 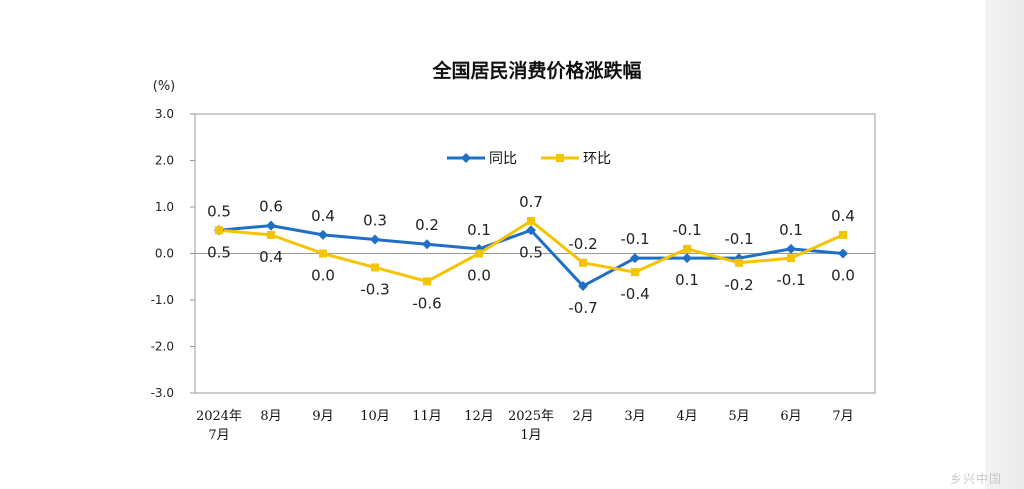 What do you see at coordinates (164, 86) in the screenshot?
I see `y-axis-unit: (%)` at bounding box center [164, 86].